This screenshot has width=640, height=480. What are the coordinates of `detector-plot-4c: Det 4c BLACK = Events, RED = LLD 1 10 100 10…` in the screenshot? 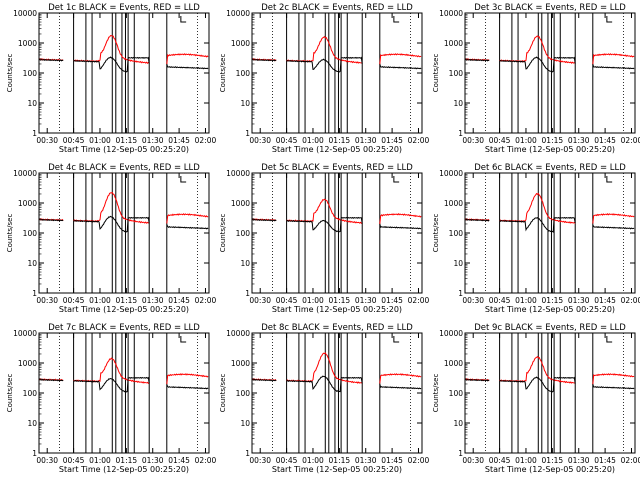 It's located at (111, 238).